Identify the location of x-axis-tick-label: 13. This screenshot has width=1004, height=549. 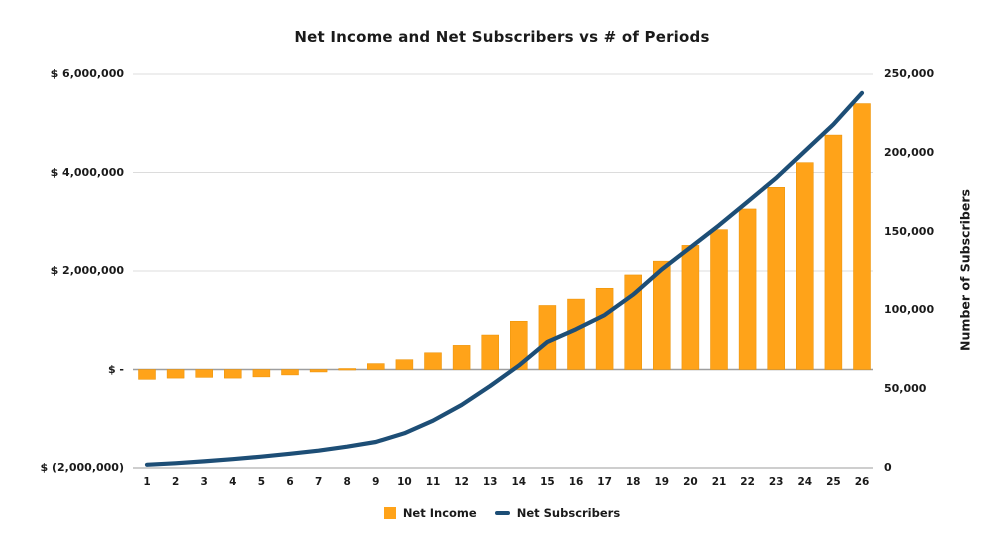
(490, 482).